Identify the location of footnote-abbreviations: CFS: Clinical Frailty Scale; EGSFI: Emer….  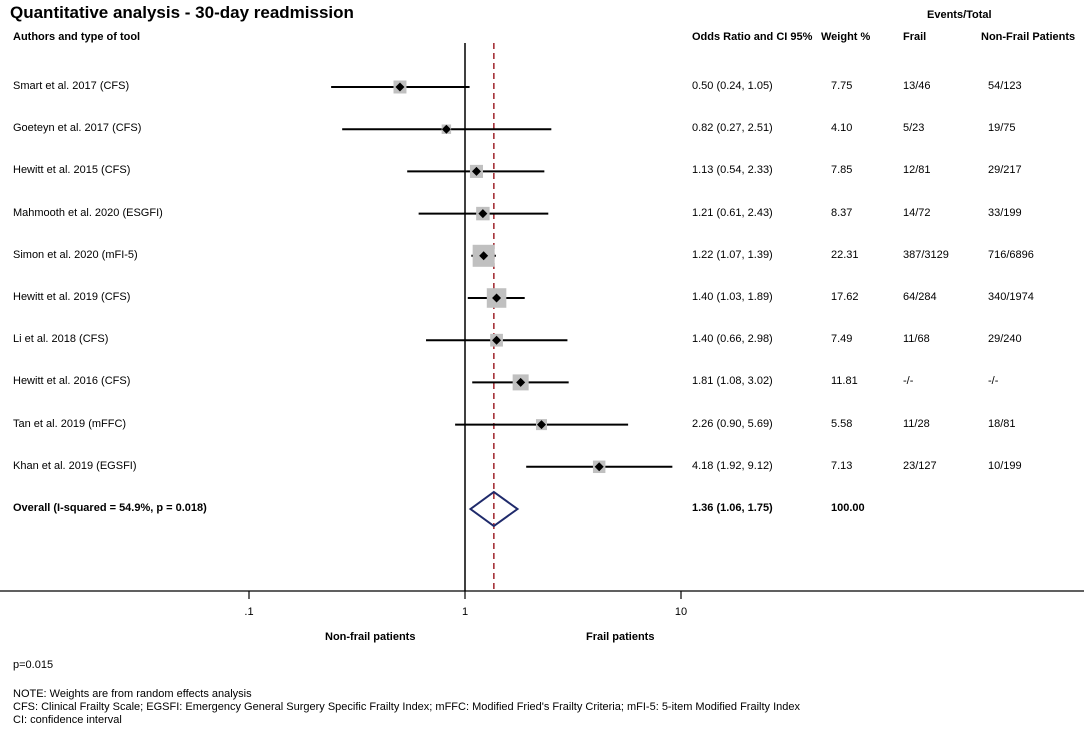
(406, 707).